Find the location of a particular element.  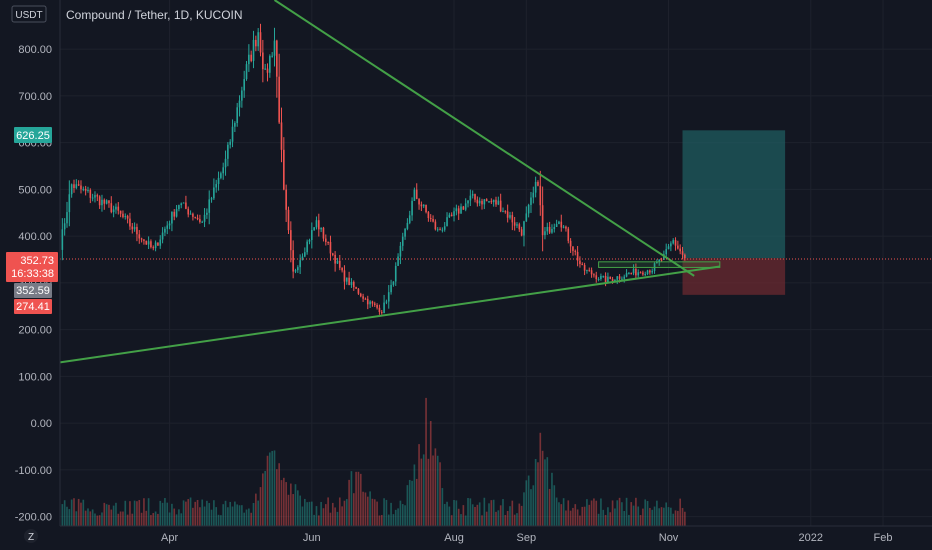

time-axis is located at coordinates (466, 538).